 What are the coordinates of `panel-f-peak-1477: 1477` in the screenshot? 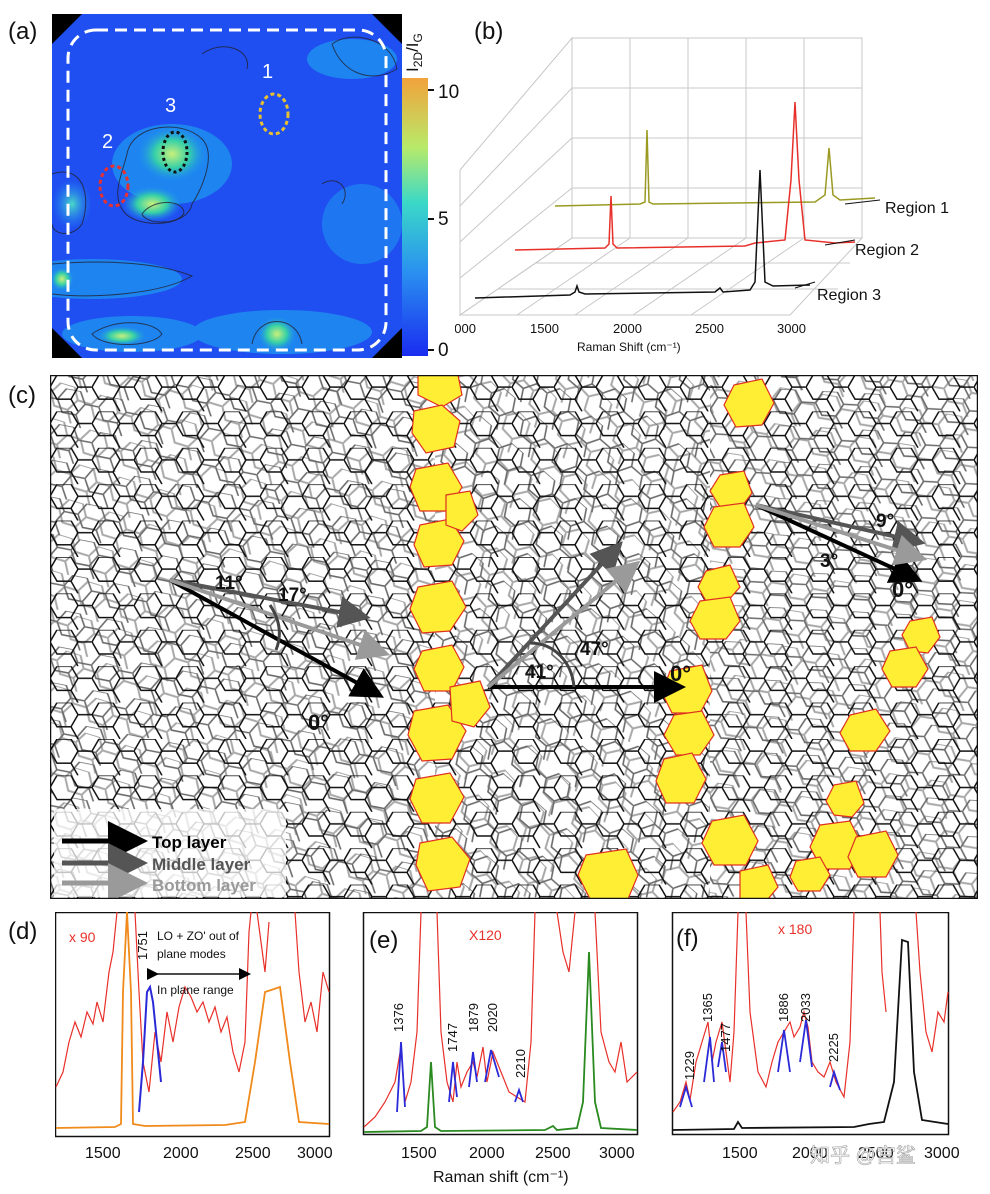 It's located at (725, 1037).